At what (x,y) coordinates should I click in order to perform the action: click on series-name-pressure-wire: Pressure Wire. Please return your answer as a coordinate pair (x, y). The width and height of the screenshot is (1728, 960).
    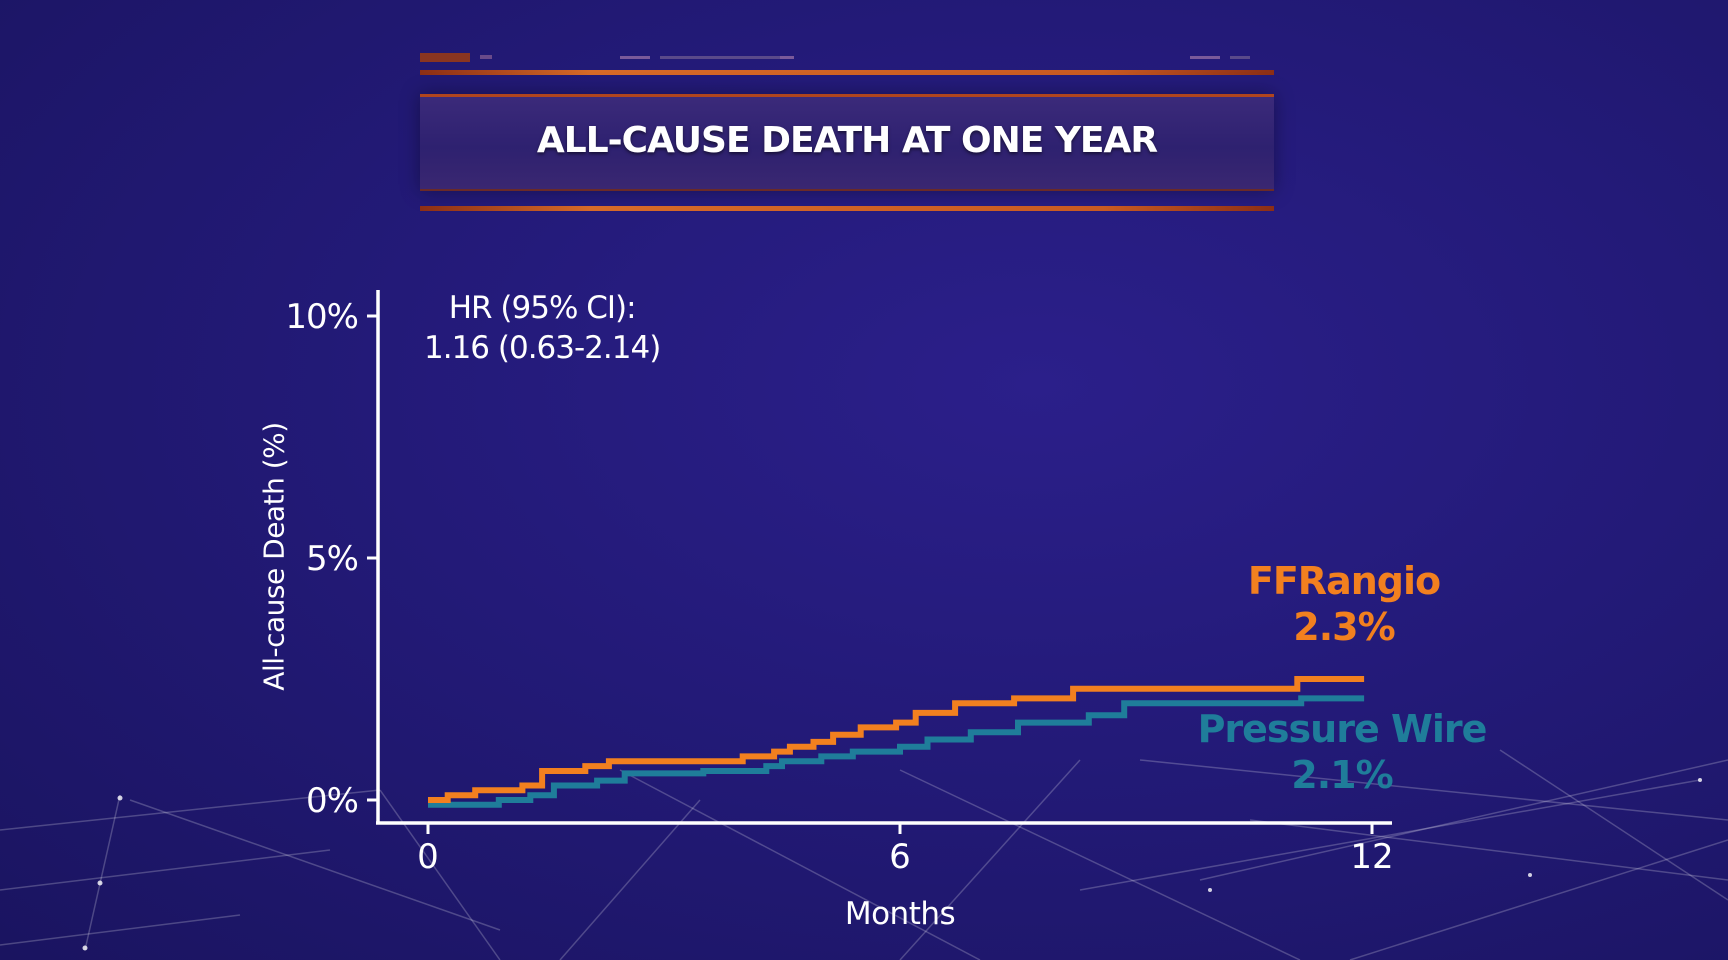
    Looking at the image, I should click on (1342, 729).